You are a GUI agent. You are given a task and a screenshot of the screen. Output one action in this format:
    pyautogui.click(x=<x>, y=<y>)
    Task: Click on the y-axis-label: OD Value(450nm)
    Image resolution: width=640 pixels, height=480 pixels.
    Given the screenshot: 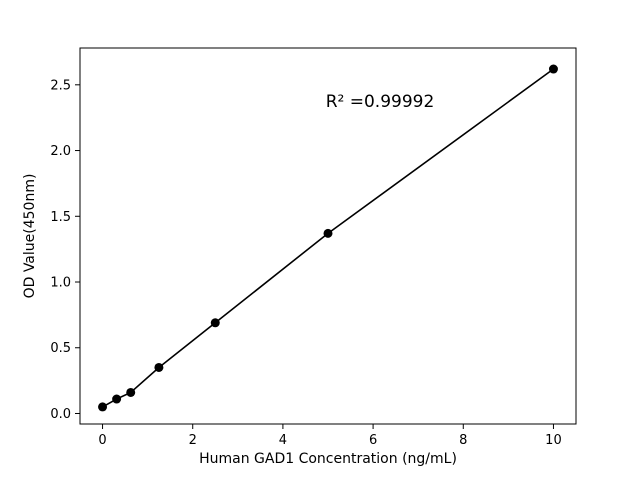 What is the action you would take?
    pyautogui.click(x=30, y=236)
    